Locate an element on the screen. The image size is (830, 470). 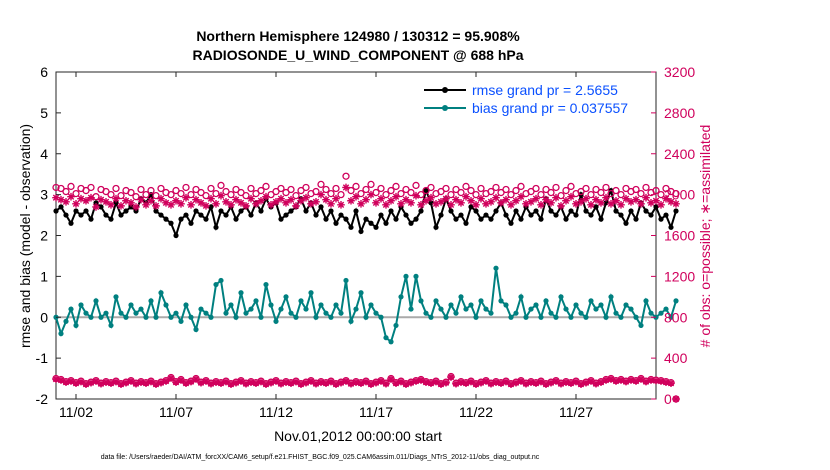
series-bias is located at coordinates (366, 305).